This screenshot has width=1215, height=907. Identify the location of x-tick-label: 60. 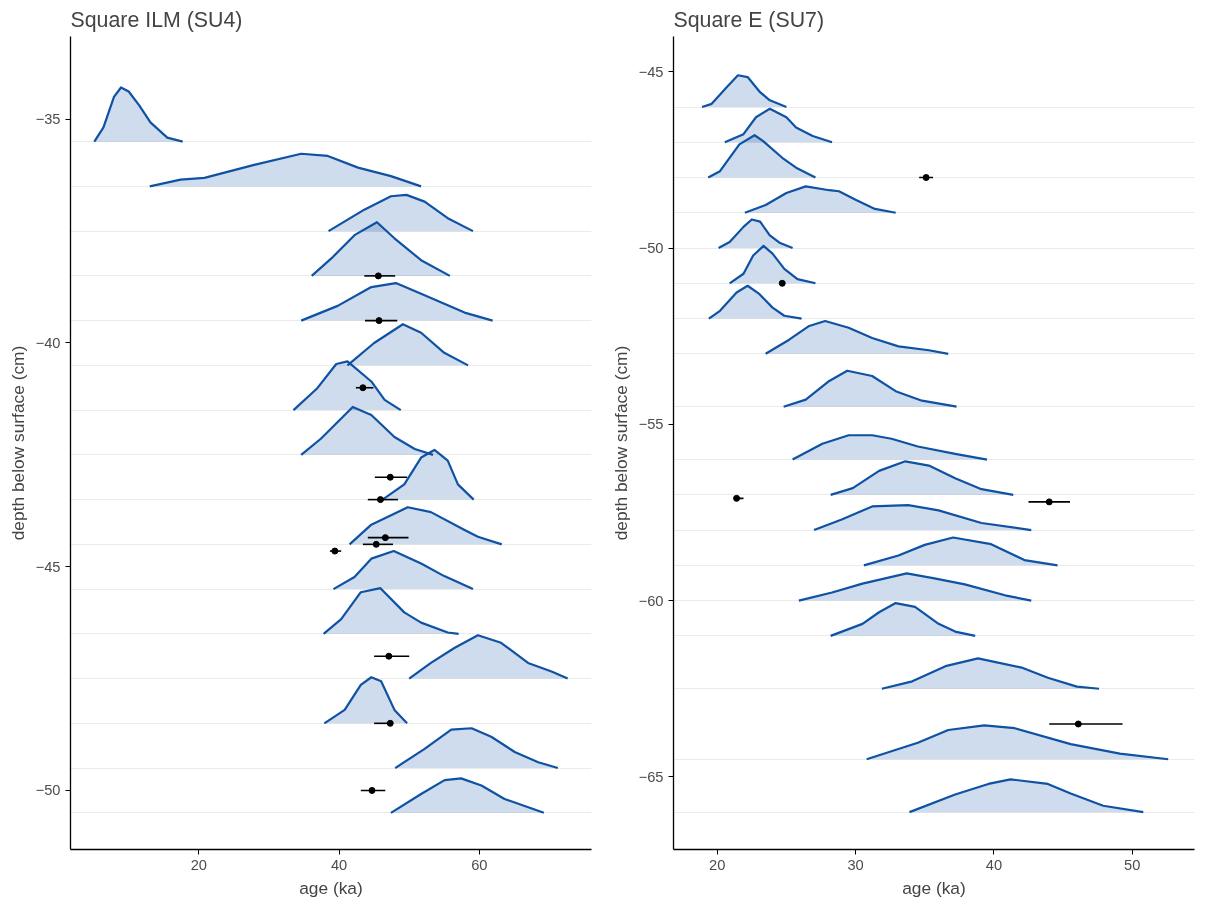
(479, 864).